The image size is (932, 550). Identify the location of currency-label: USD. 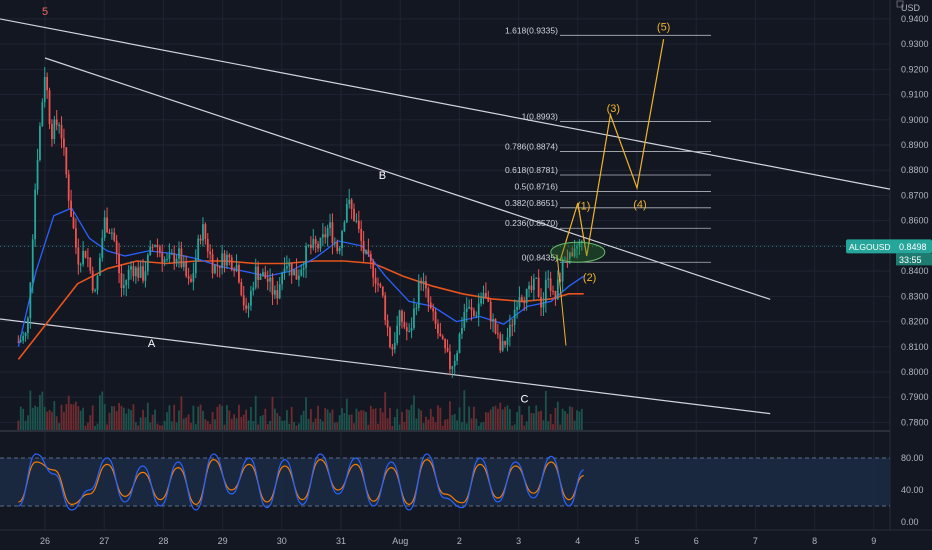
(911, 8).